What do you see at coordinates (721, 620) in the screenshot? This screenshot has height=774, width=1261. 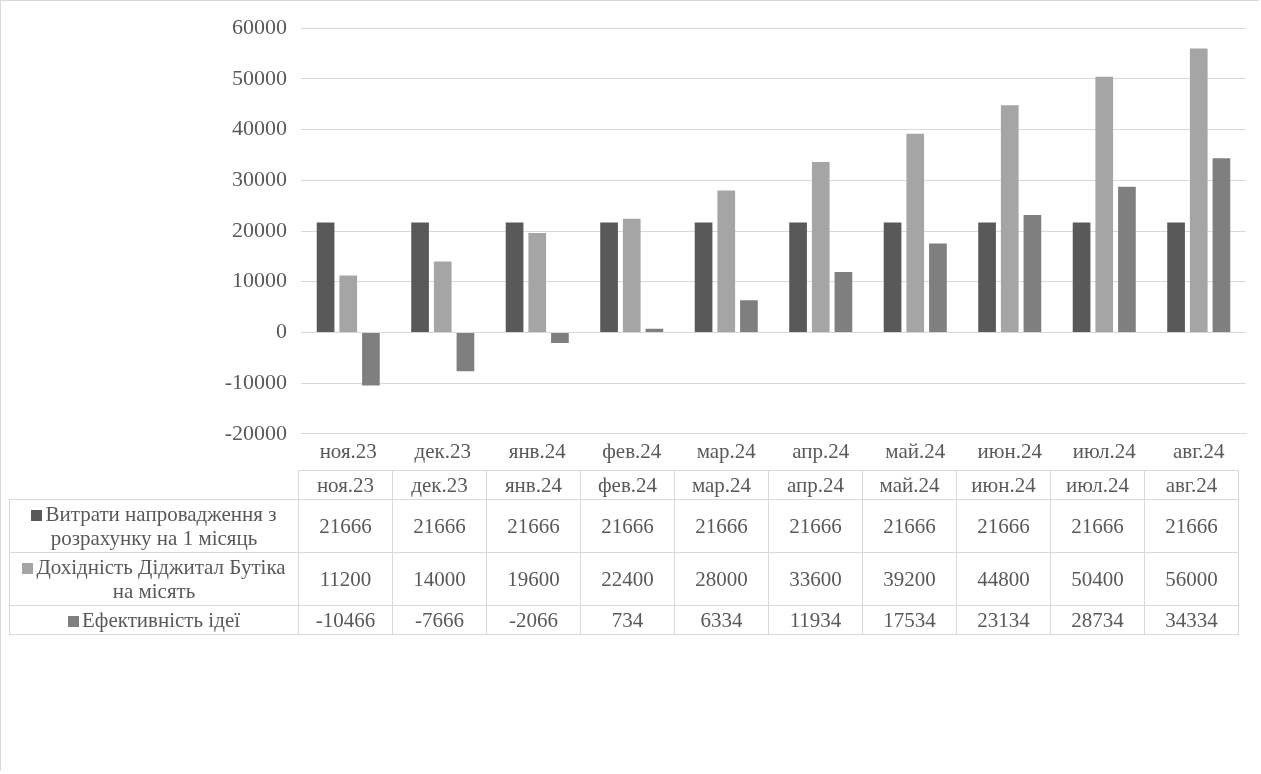 I see `data-label: 6334` at bounding box center [721, 620].